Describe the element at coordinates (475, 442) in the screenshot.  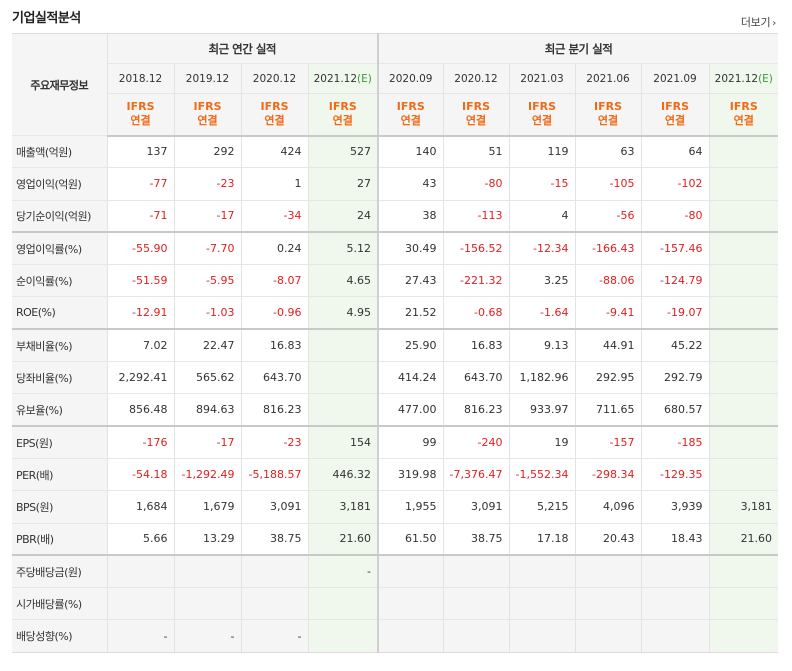
I see `table-cell: -240` at that location.